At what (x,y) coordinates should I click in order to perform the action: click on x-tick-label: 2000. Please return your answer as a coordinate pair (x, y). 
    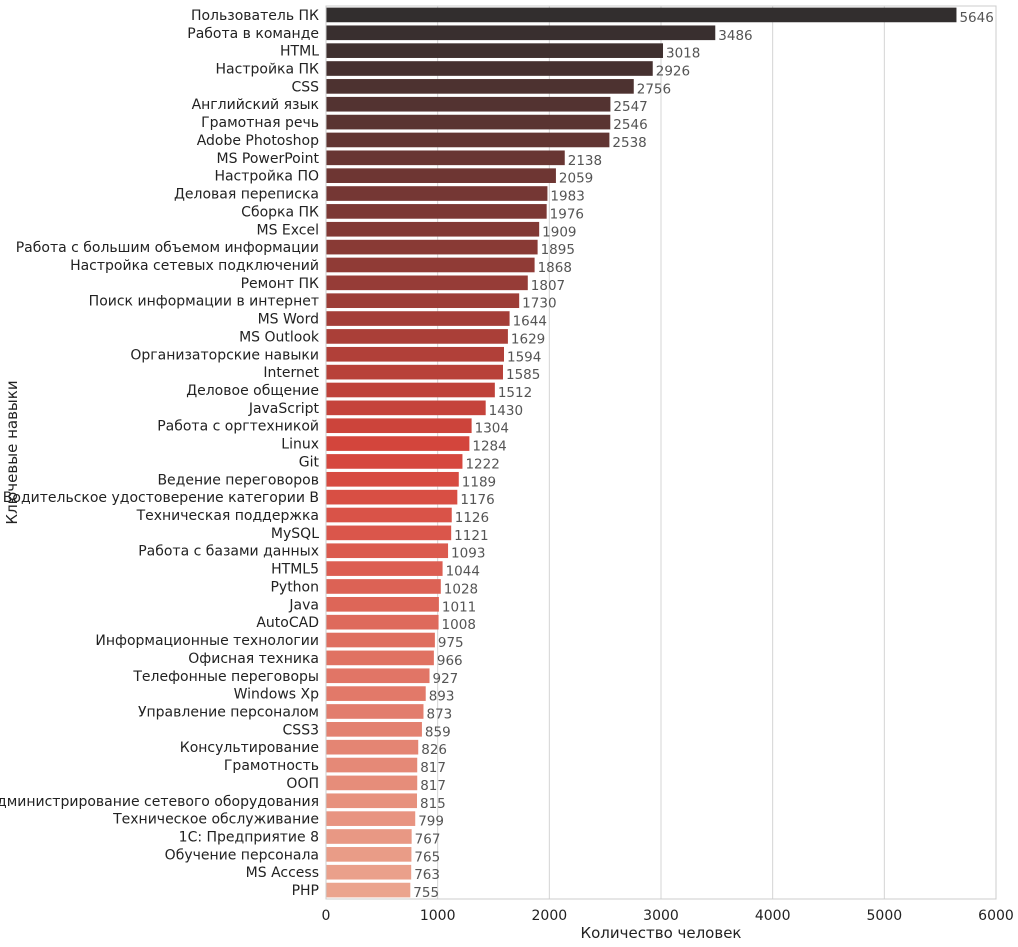
    Looking at the image, I should click on (550, 916).